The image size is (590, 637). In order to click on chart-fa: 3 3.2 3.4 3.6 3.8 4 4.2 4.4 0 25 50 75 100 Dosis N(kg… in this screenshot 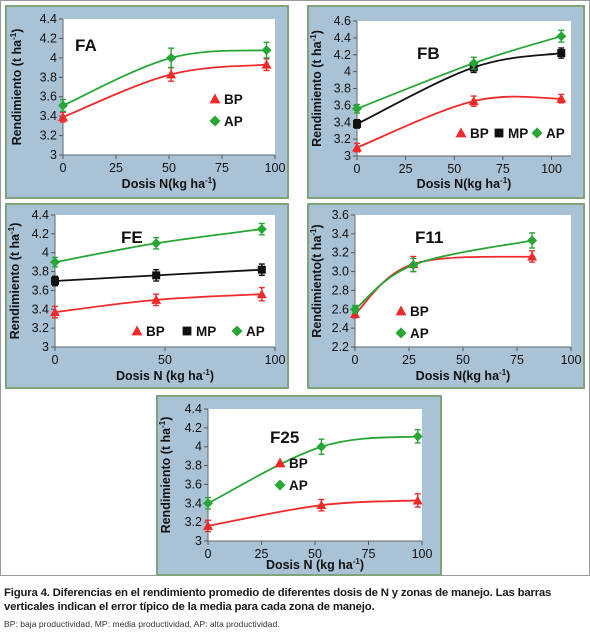, I will do `click(147, 101)`.